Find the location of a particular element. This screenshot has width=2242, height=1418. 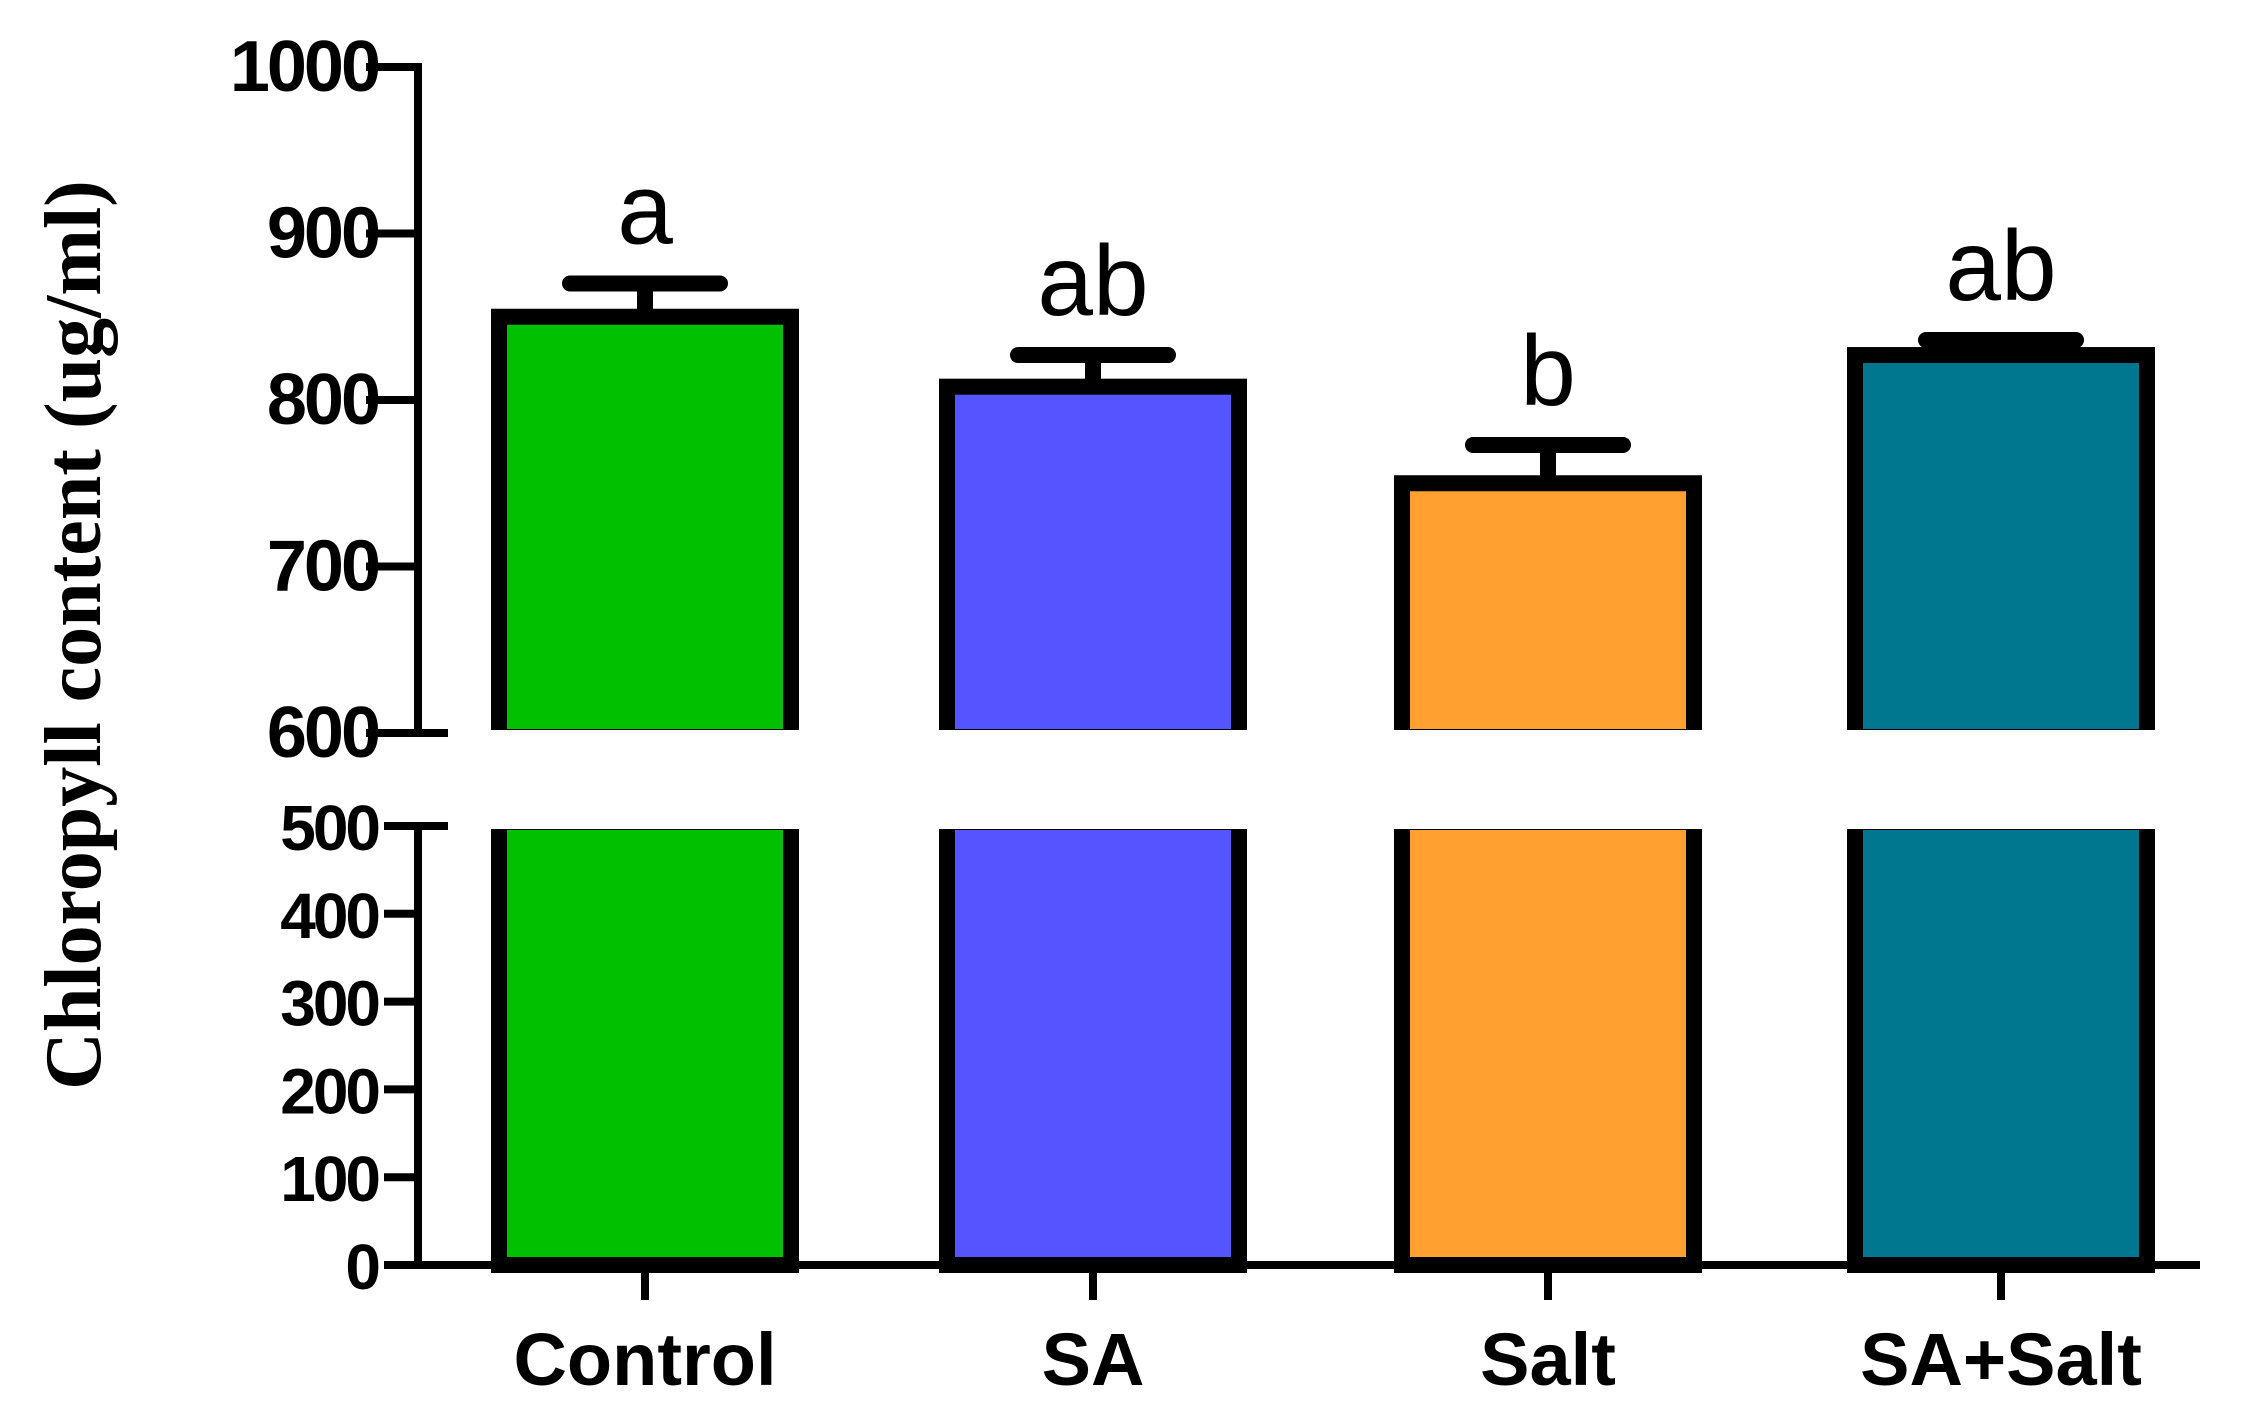

x-tick-label: Salt is located at coordinates (1548, 1359).